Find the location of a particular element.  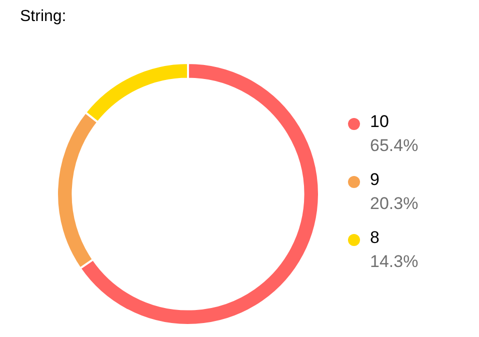

data-label: 14.3% is located at coordinates (394, 262).